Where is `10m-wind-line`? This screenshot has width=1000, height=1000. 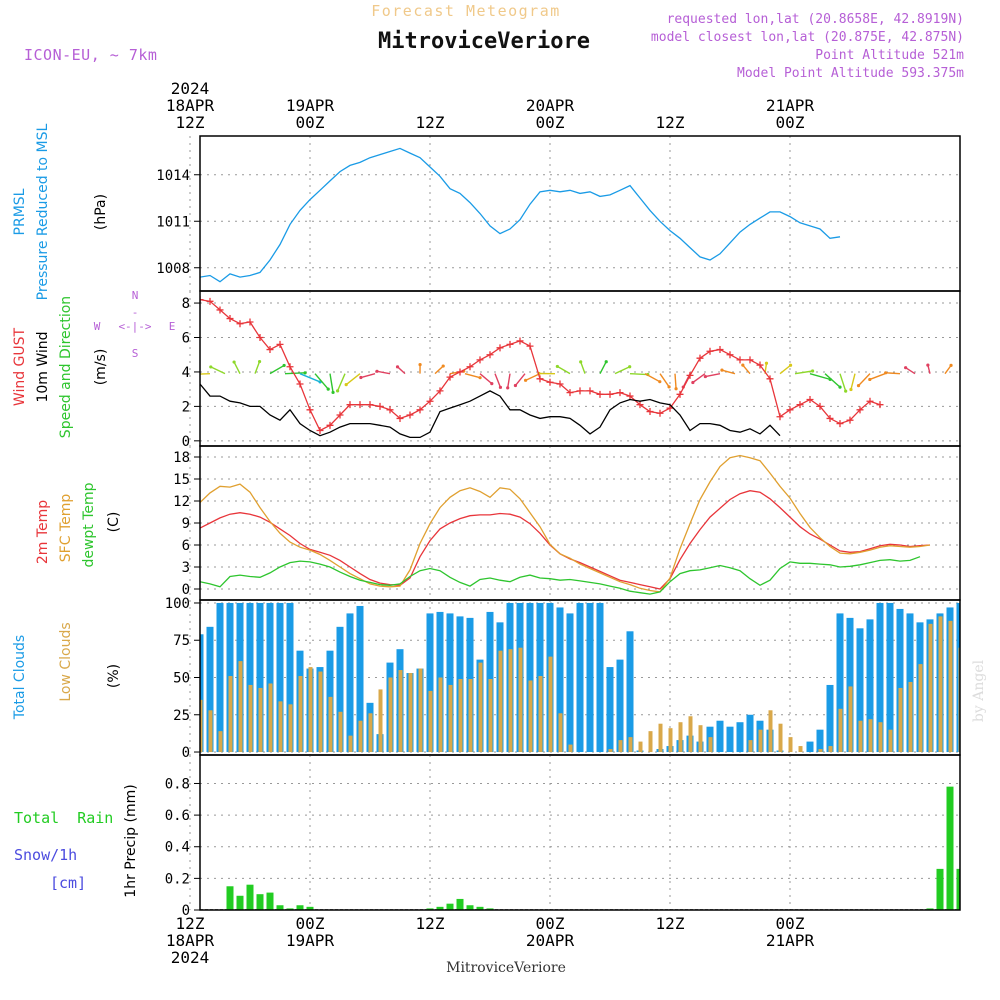 10m-wind-line is located at coordinates (490, 411).